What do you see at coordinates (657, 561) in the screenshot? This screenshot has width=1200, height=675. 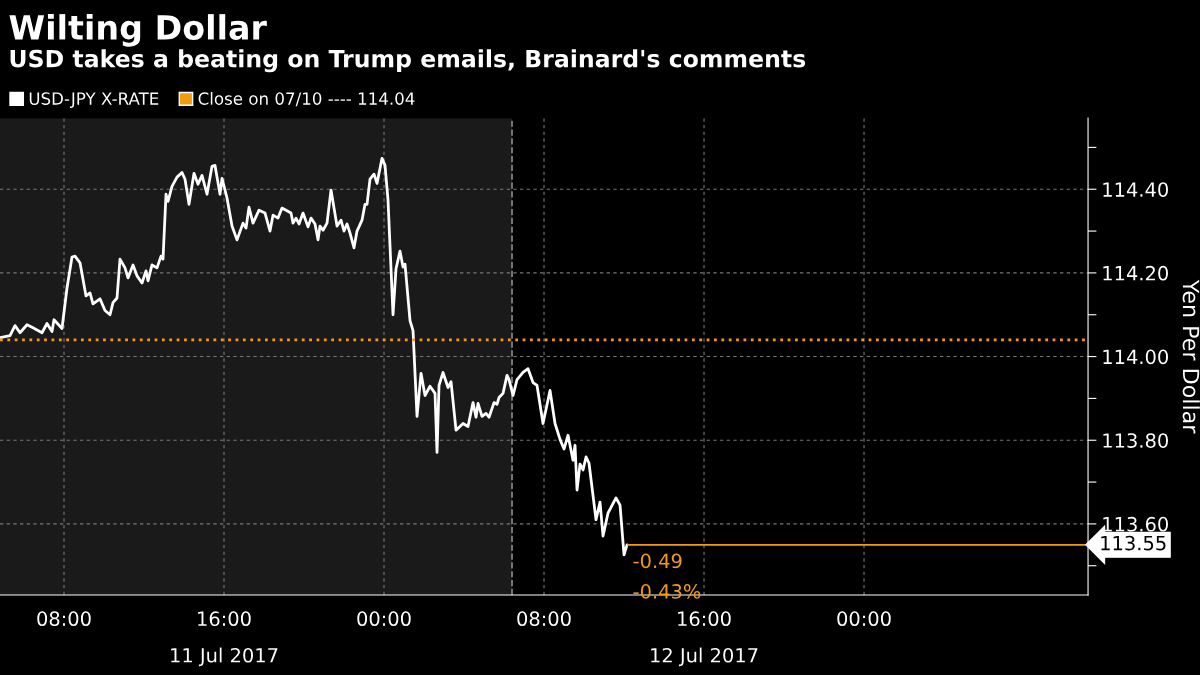 I see `annotation: -0.49` at bounding box center [657, 561].